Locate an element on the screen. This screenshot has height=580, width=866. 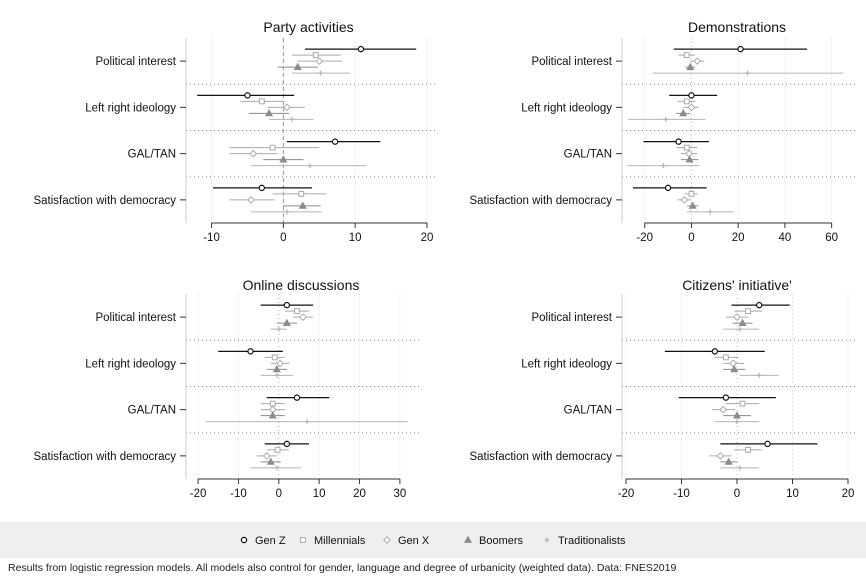
panel-title: Online discussions is located at coordinates (301, 285).